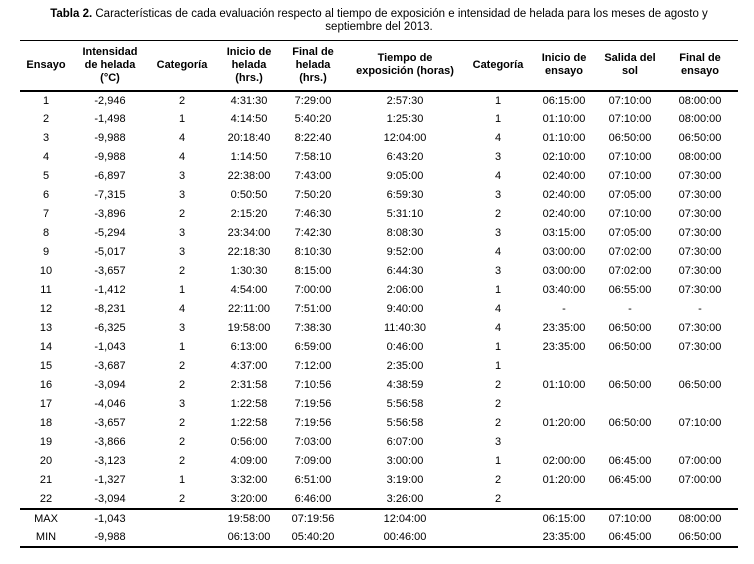 Image resolution: width=754 pixels, height=564 pixels. What do you see at coordinates (249, 119) in the screenshot?
I see `table-cell: 4:14:50` at bounding box center [249, 119].